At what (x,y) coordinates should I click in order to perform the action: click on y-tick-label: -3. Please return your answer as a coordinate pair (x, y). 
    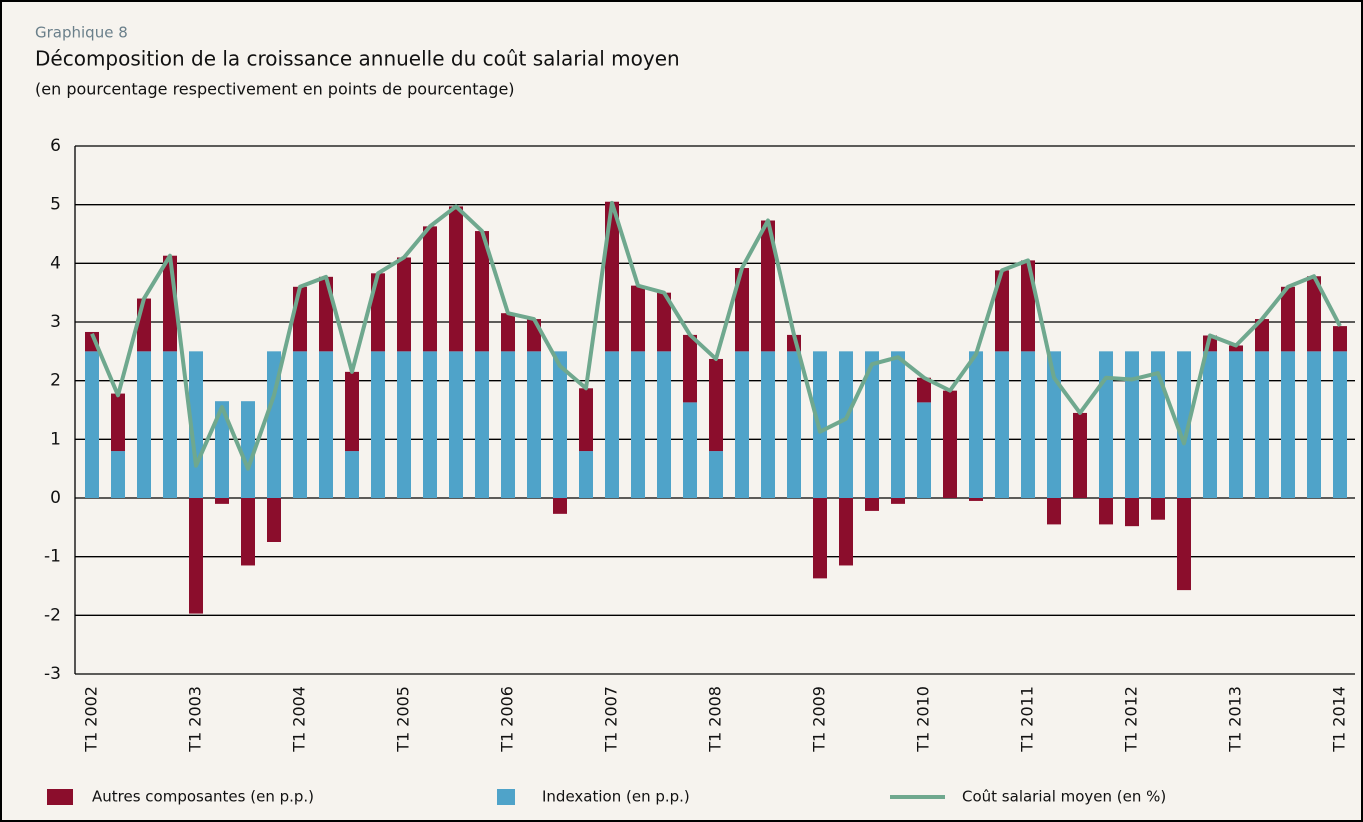
    Looking at the image, I should click on (52, 674).